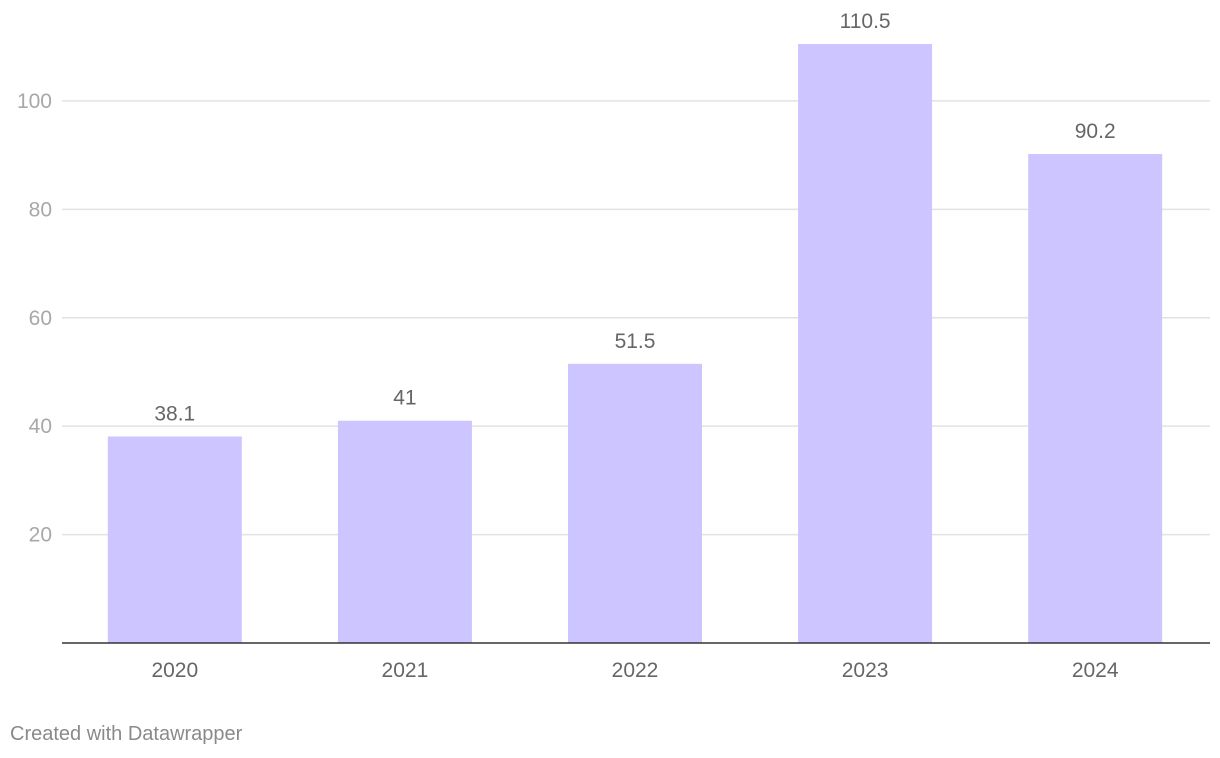  I want to click on bar-value-label: 90.2, so click(1095, 131).